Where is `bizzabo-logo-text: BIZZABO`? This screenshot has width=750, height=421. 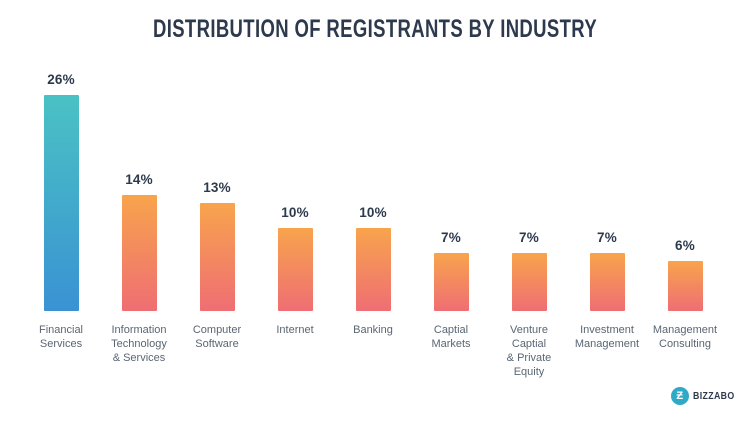
bizzabo-logo-text: BIZZABO is located at coordinates (713, 396).